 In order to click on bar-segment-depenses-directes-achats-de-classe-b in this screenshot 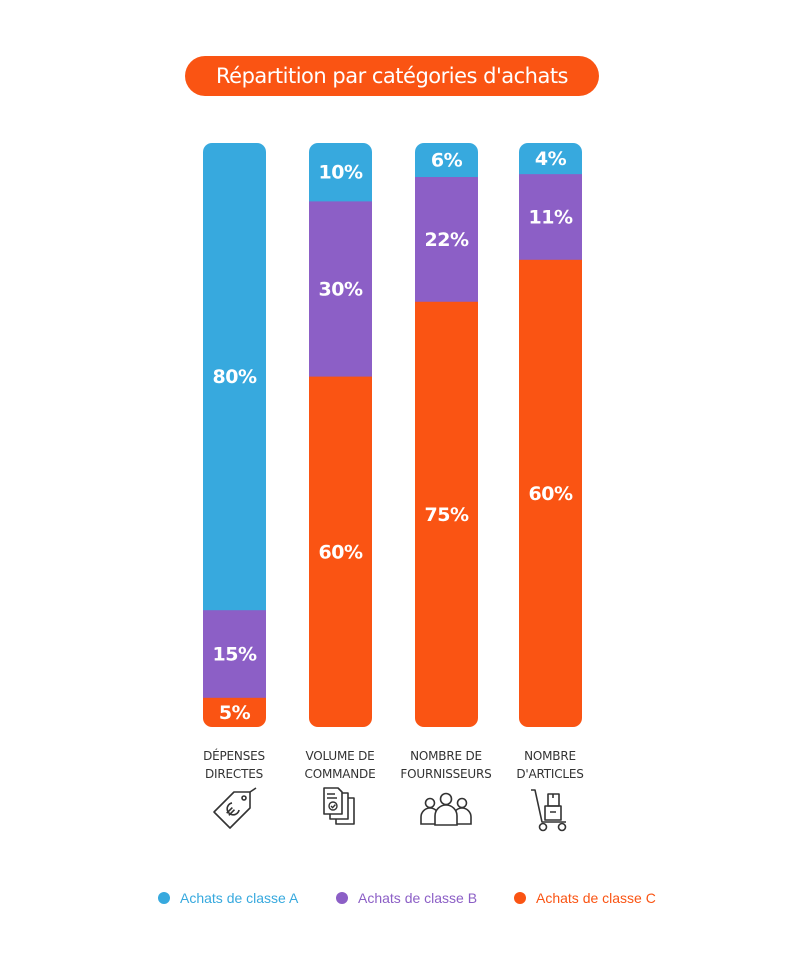, I will do `click(234, 654)`.